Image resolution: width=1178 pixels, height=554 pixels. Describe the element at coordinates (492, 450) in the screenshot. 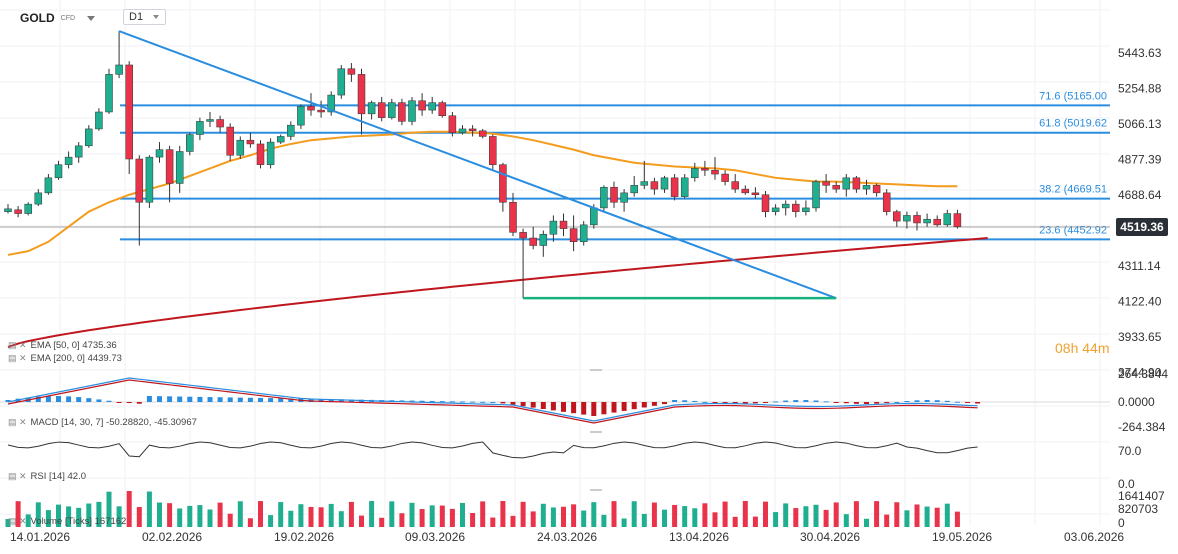

I see `rsi-line` at that location.